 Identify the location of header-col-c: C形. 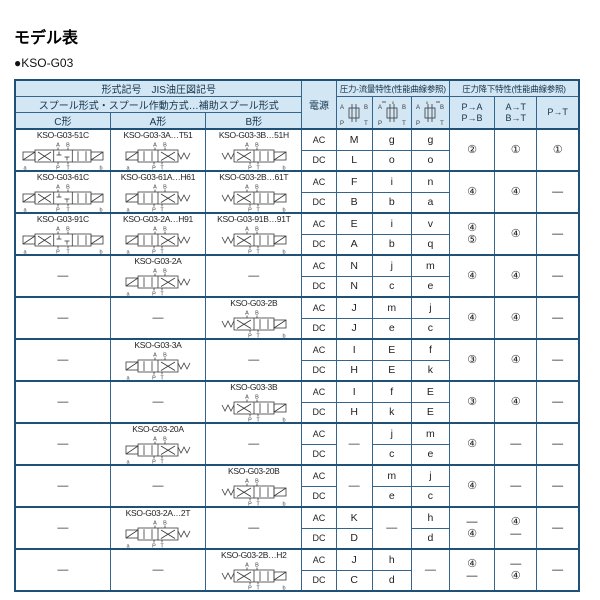
(62, 121).